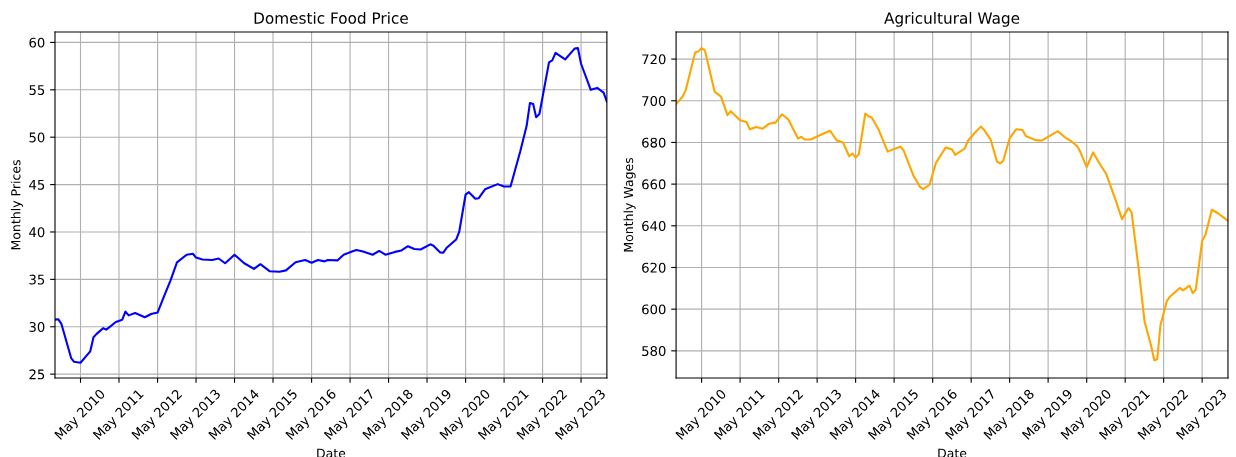 This screenshot has height=457, width=1236. Describe the element at coordinates (37, 374) in the screenshot. I see `y-tick-label: 25` at that location.